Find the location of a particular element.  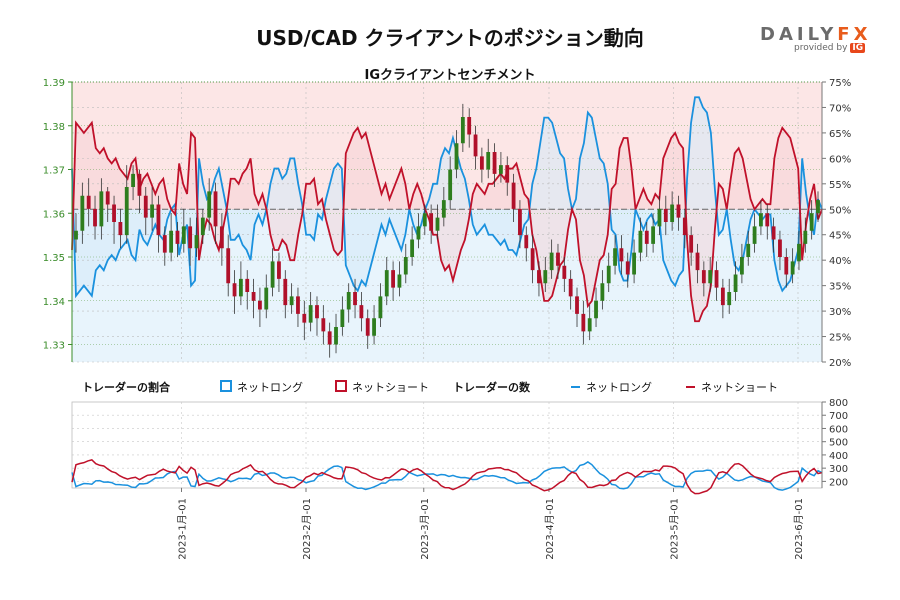

date-tick-label: 2023-2月-01 is located at coordinates (307, 529).